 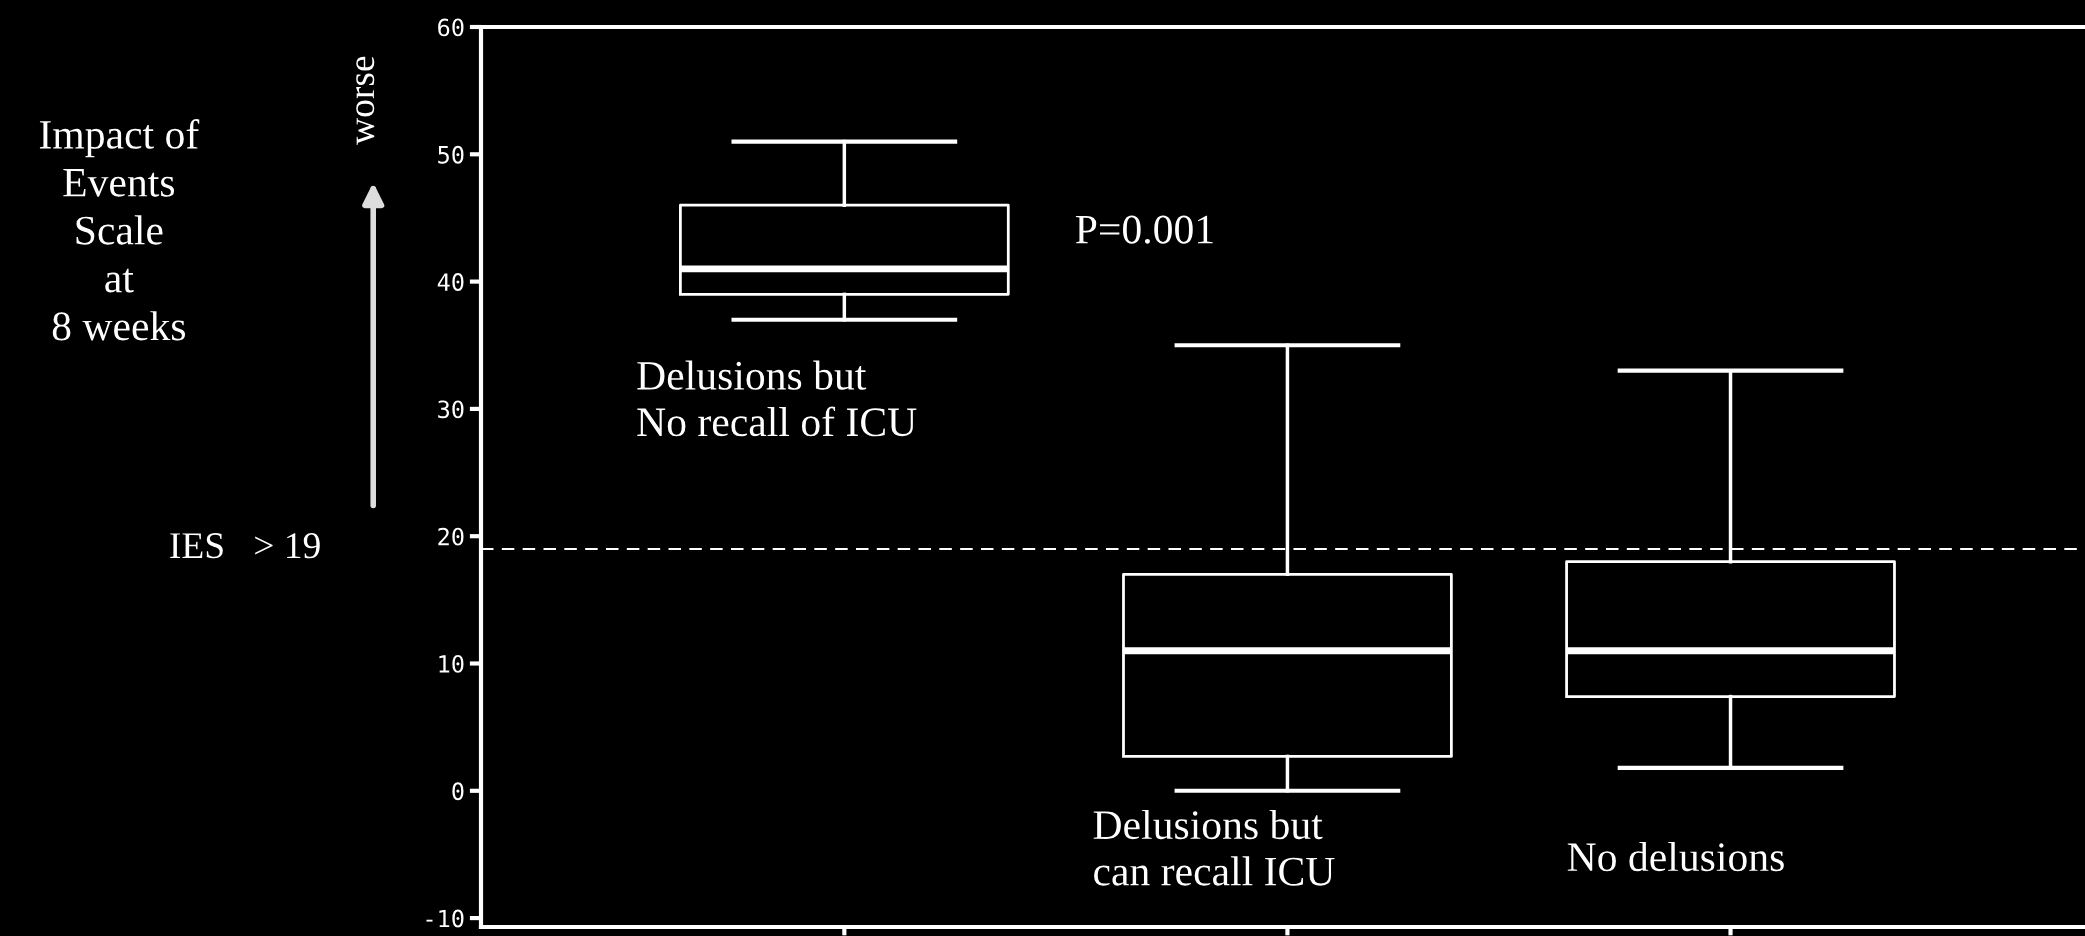 What do you see at coordinates (445, 918) in the screenshot?
I see `y-tick-label: -10` at bounding box center [445, 918].